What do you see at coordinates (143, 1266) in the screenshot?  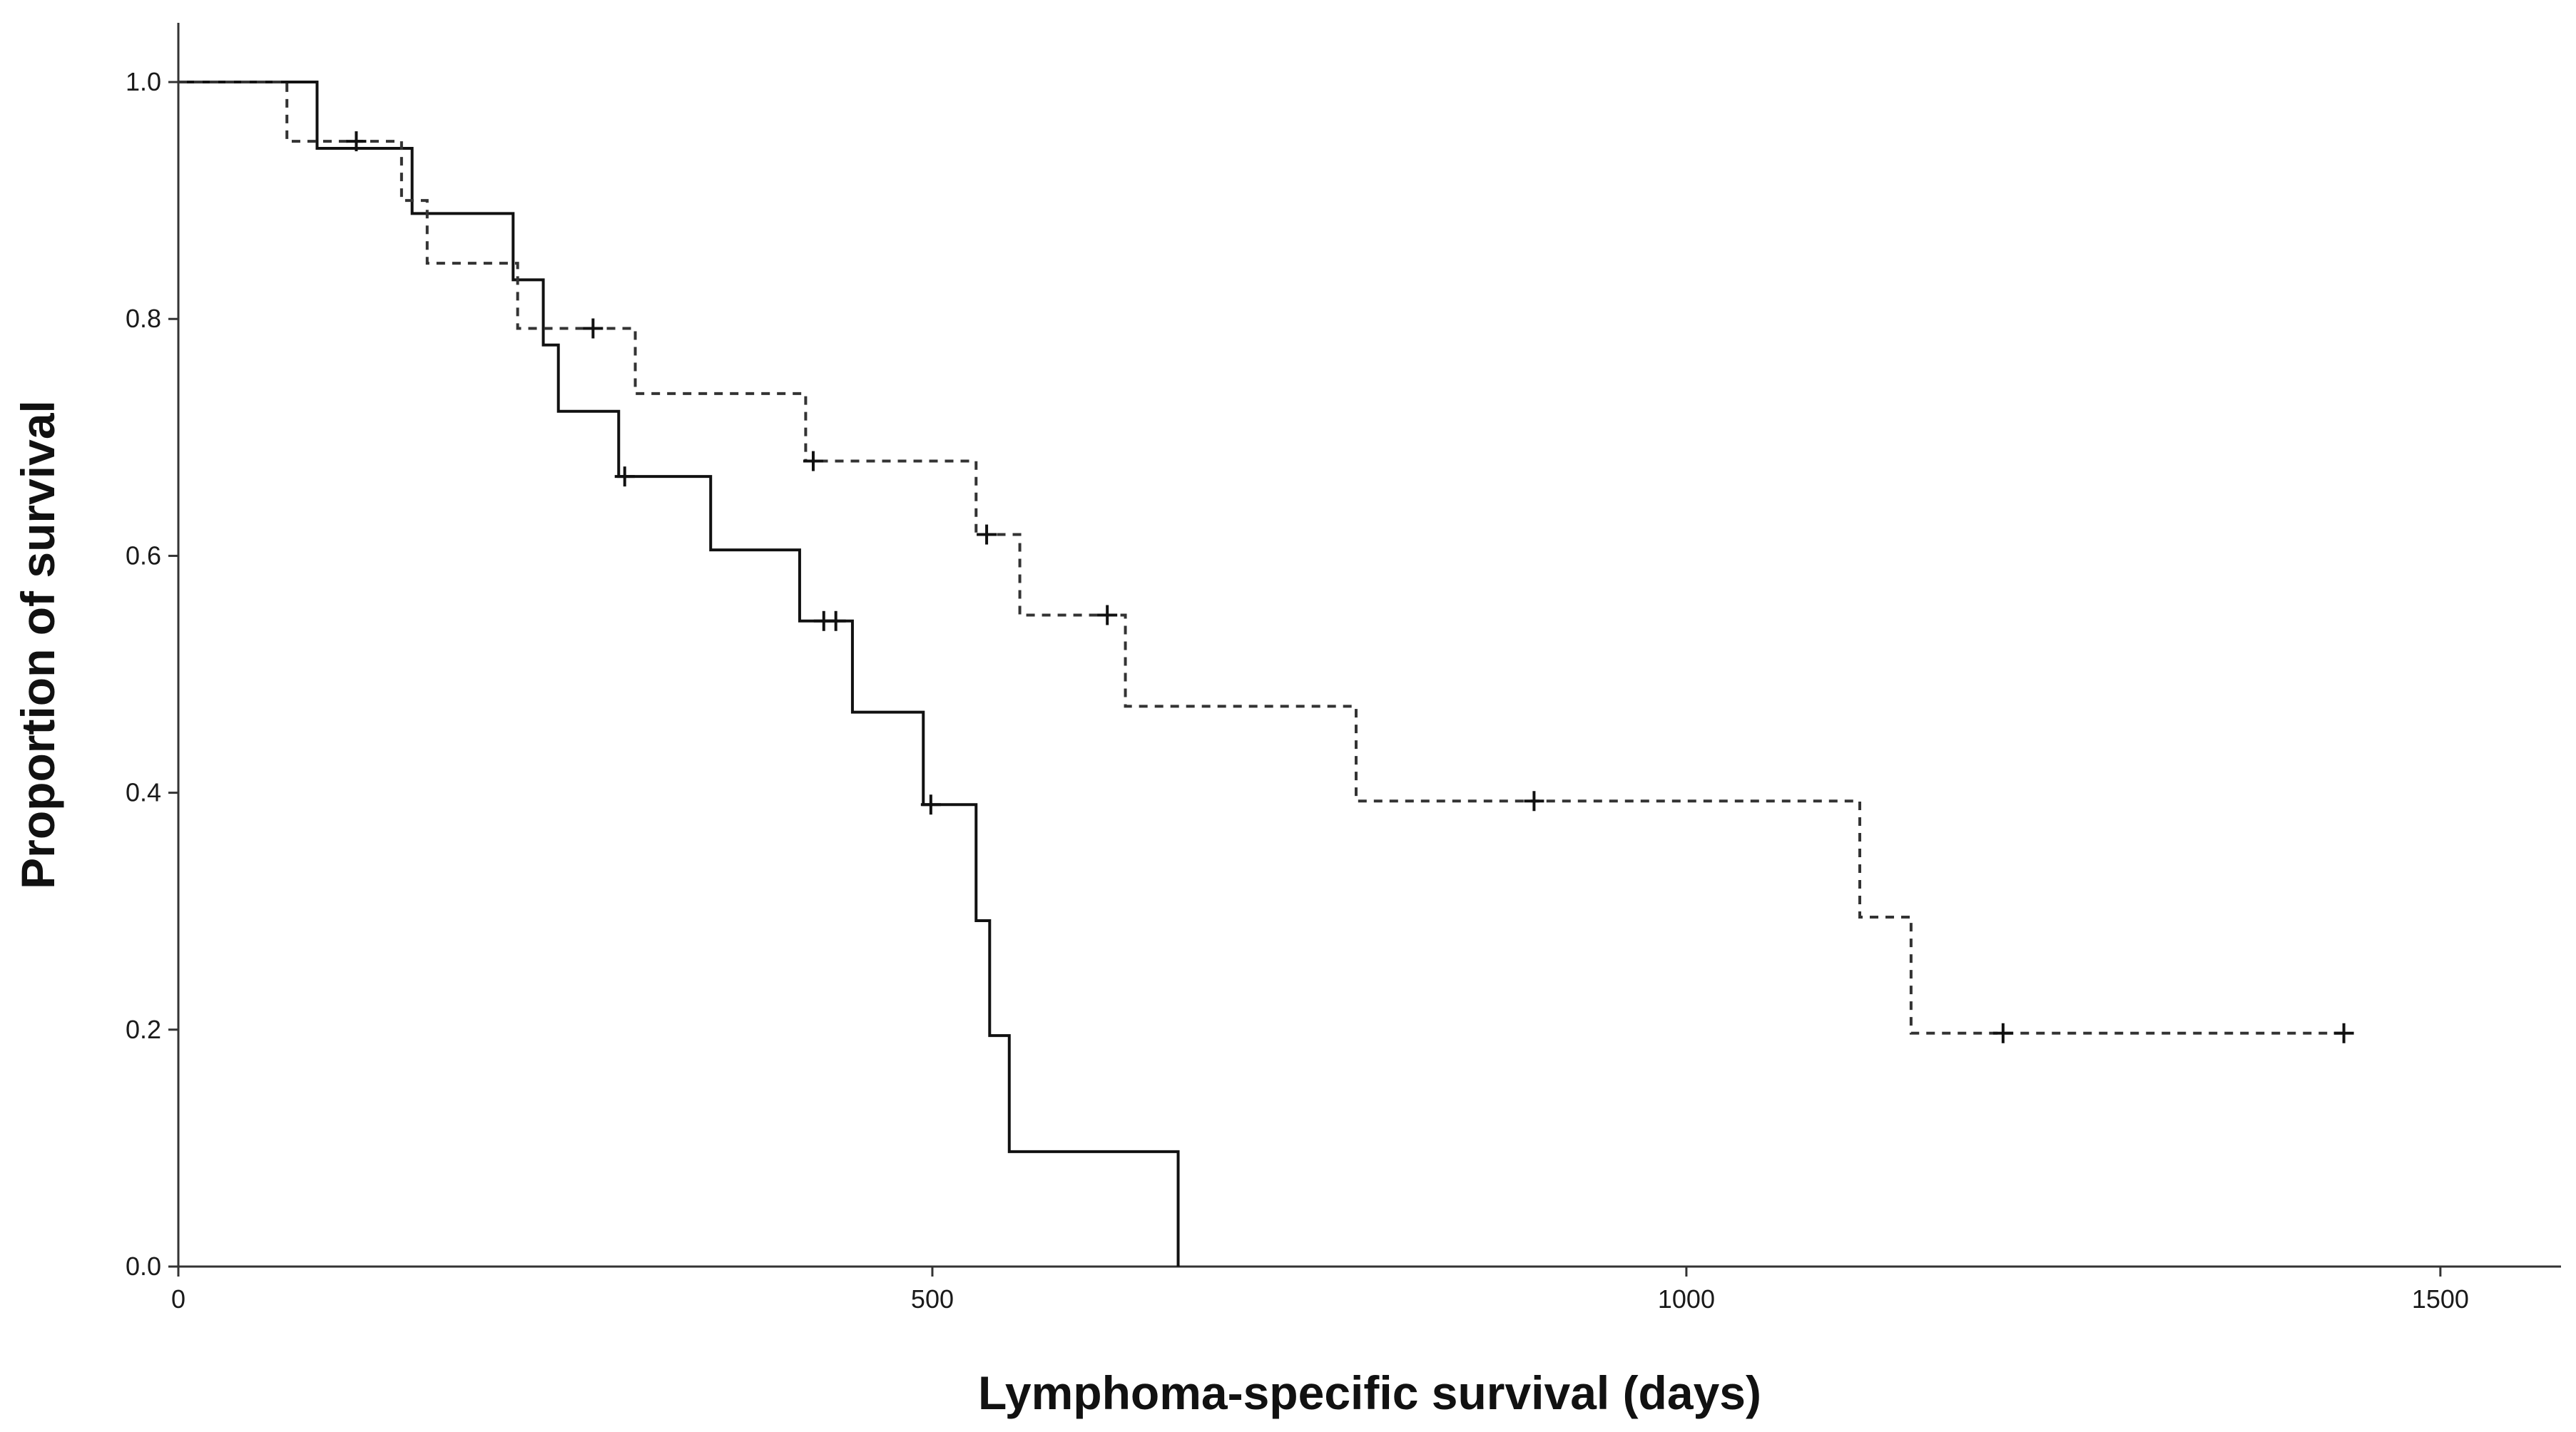 I see `y-tick-label: 0.0` at bounding box center [143, 1266].